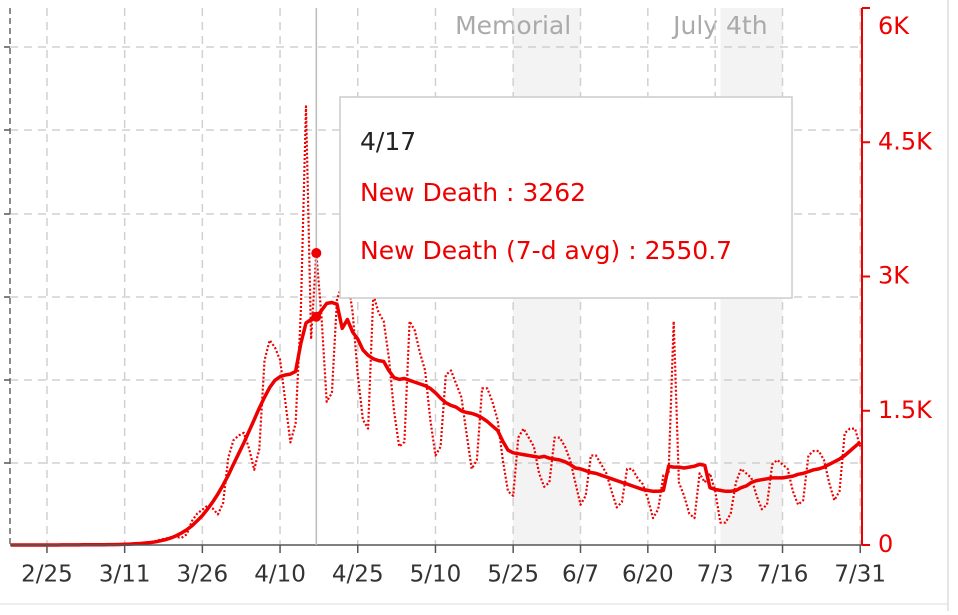 The width and height of the screenshot is (958, 615). Describe the element at coordinates (783, 575) in the screenshot. I see `x-tick-label: 7/16` at that location.